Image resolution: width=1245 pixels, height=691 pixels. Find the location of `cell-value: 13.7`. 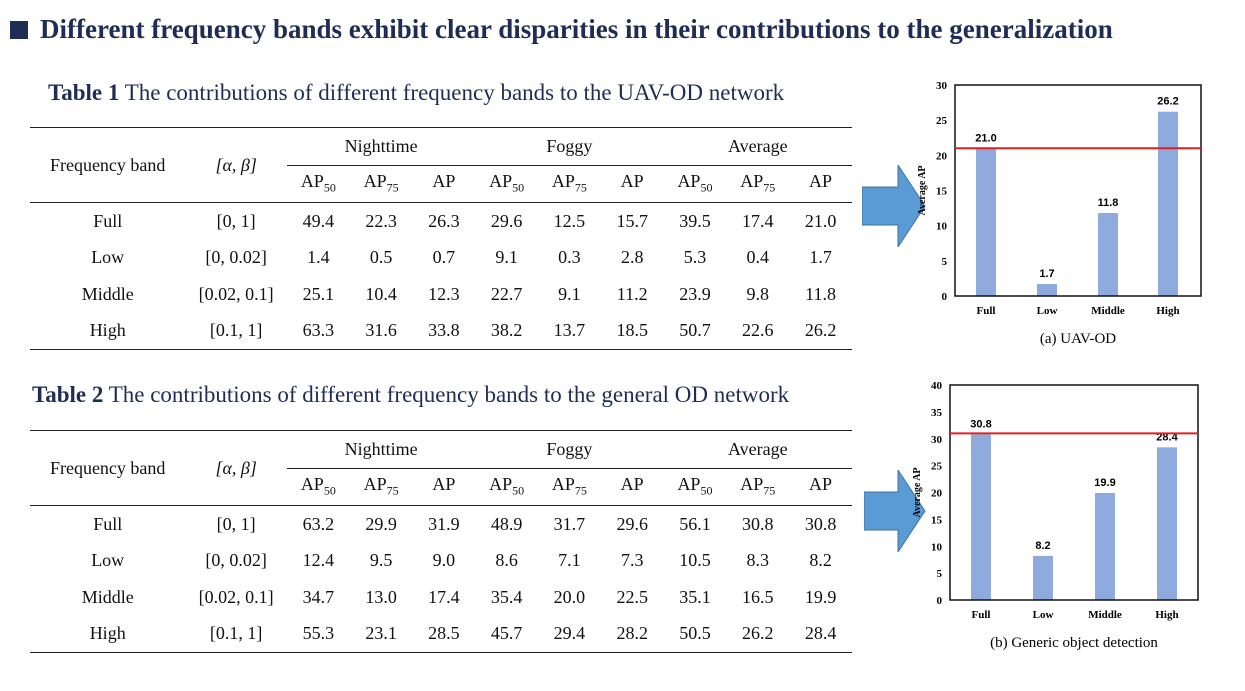

cell-value: 13.7 is located at coordinates (569, 331).